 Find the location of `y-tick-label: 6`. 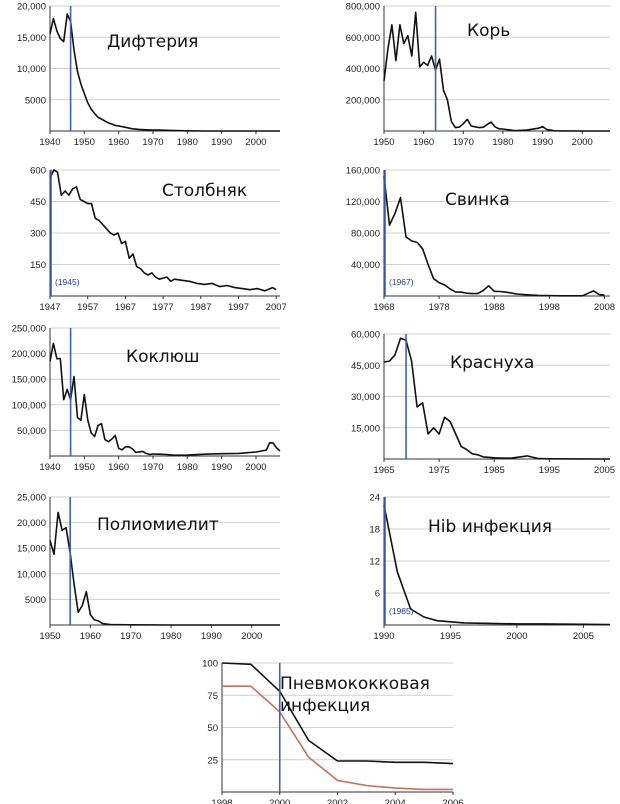

y-tick-label: 6 is located at coordinates (377, 594).